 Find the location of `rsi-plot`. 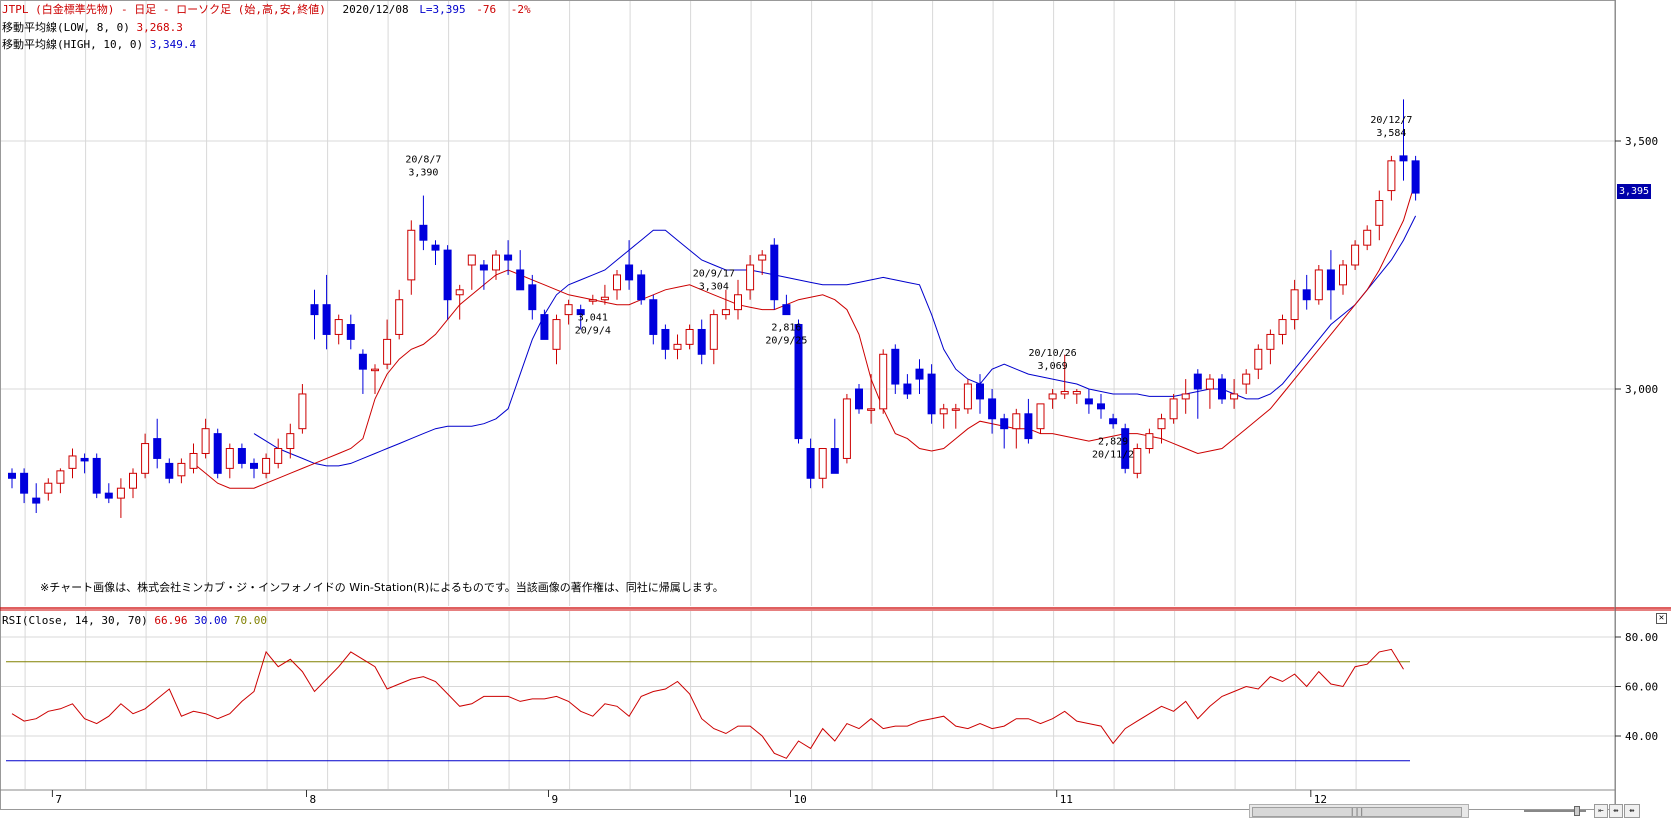

rsi-plot is located at coordinates (708, 705).